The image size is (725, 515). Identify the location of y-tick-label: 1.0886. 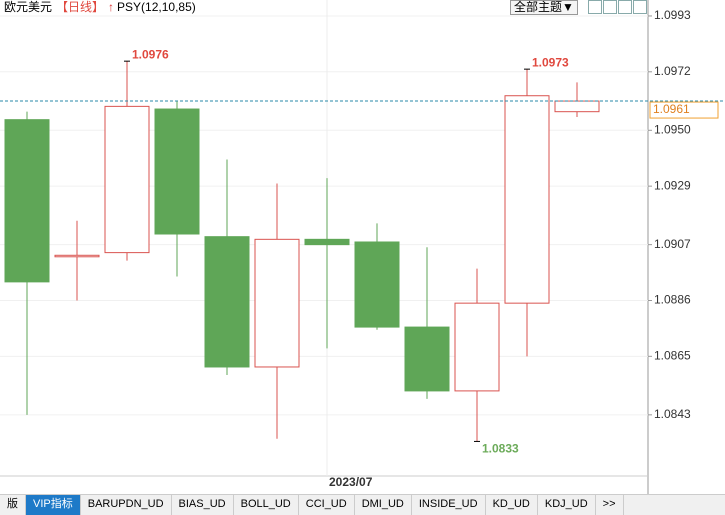
(672, 300).